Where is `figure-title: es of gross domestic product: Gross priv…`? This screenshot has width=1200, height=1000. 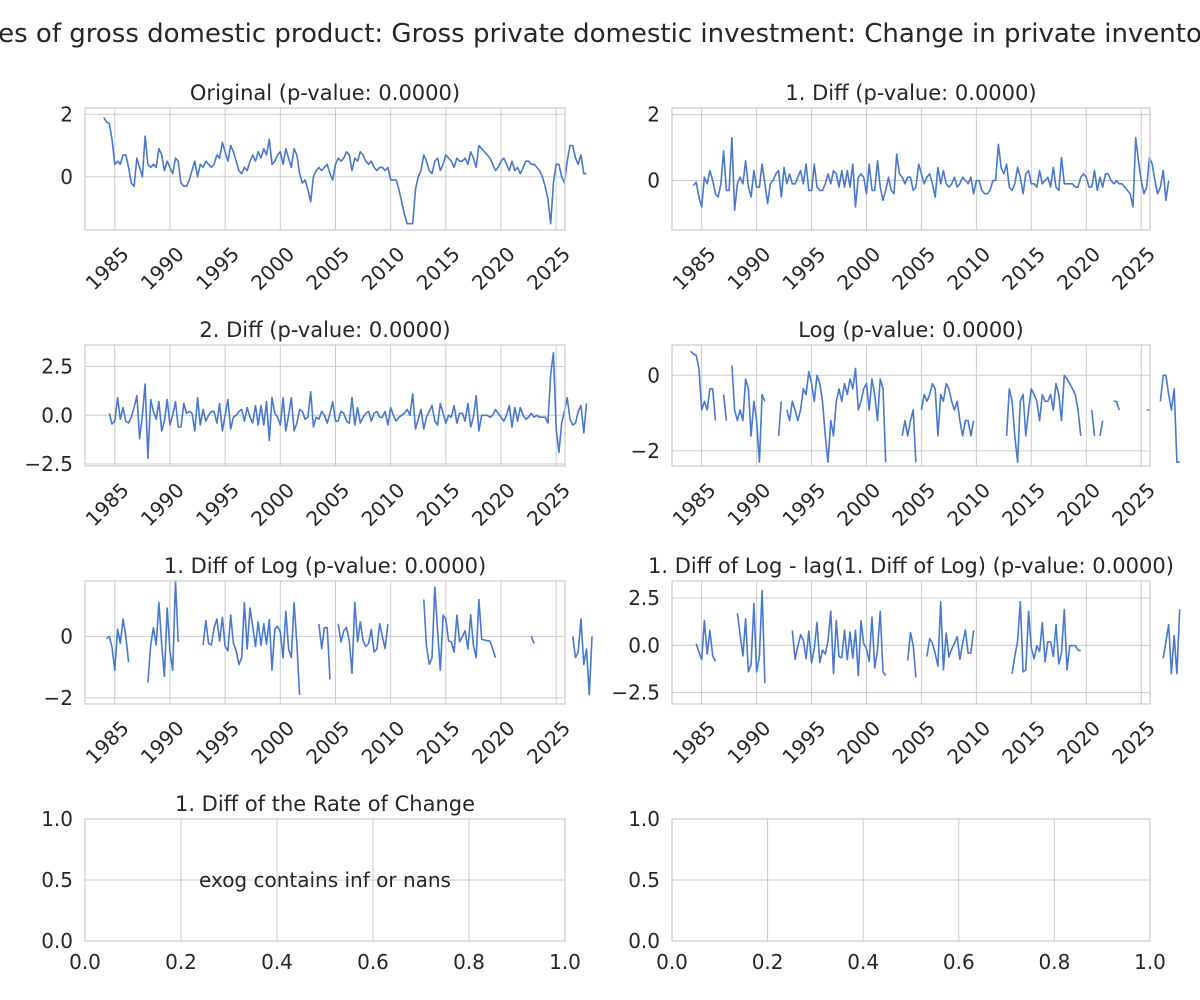 figure-title: es of gross domestic product: Gross priv… is located at coordinates (600, 34).